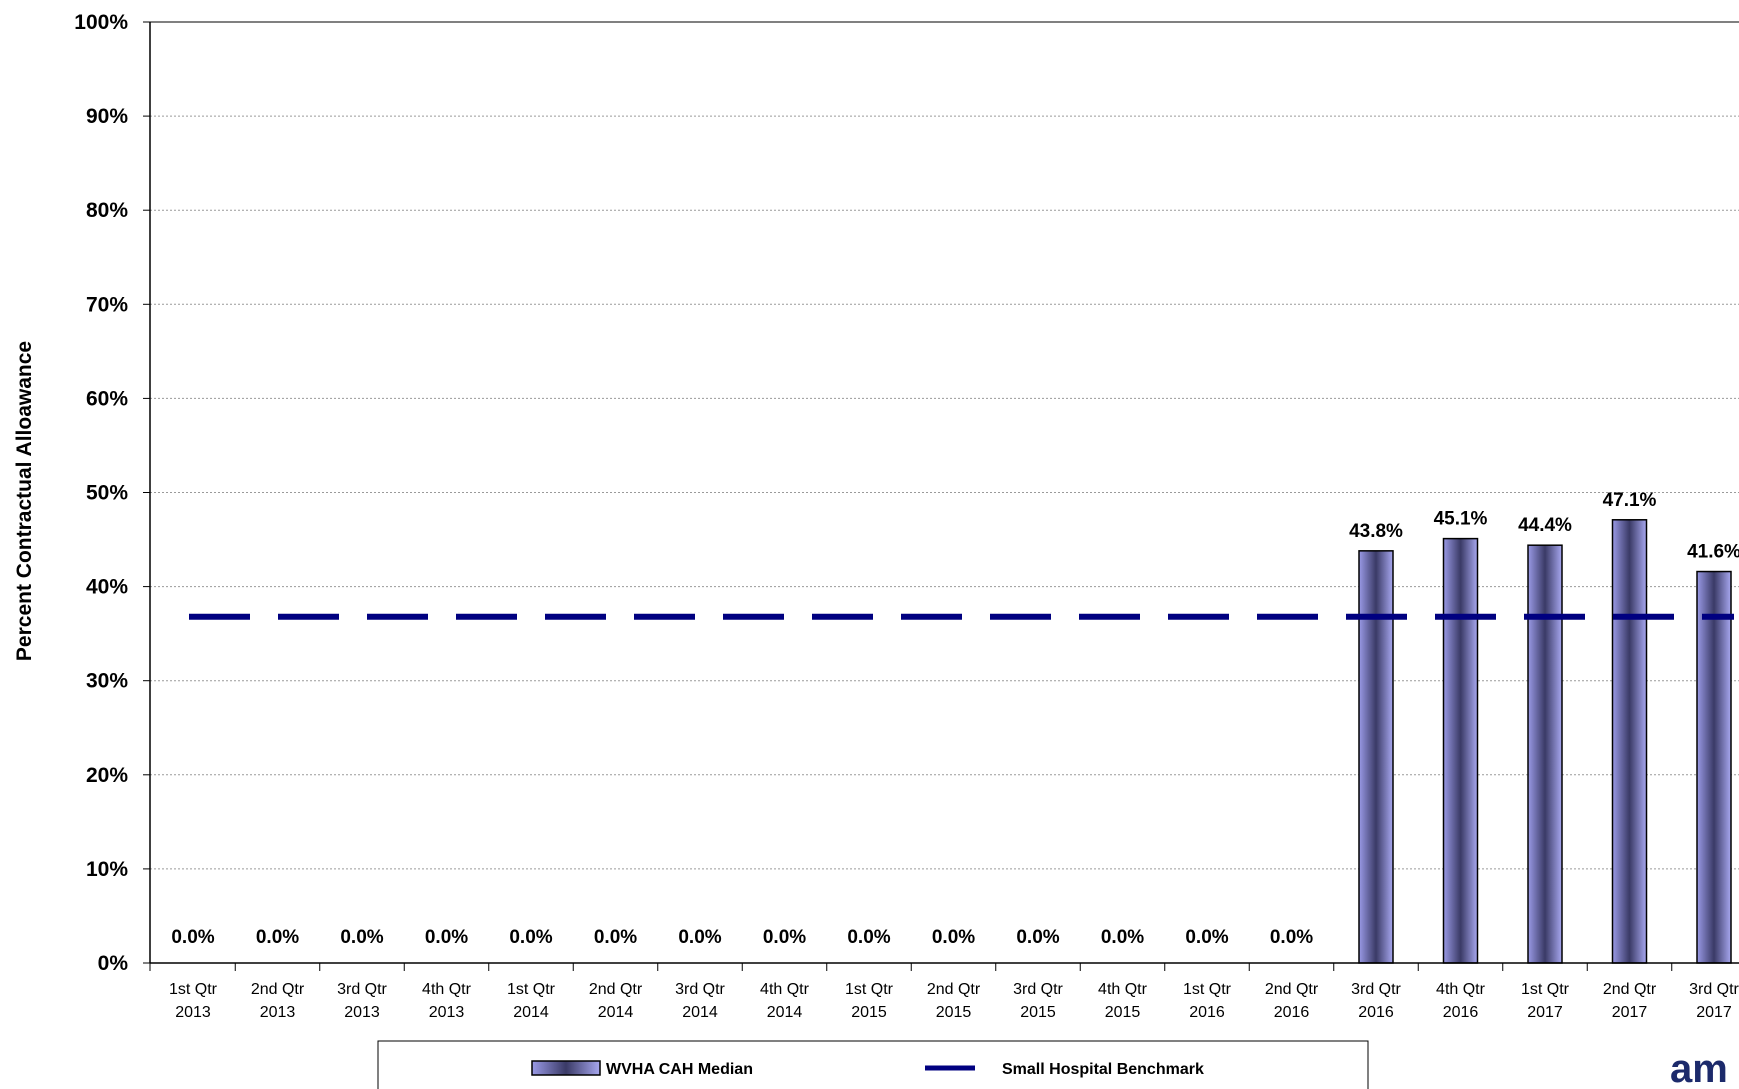 The image size is (1739, 1089). I want to click on y-tick-label: 10%, so click(107, 869).